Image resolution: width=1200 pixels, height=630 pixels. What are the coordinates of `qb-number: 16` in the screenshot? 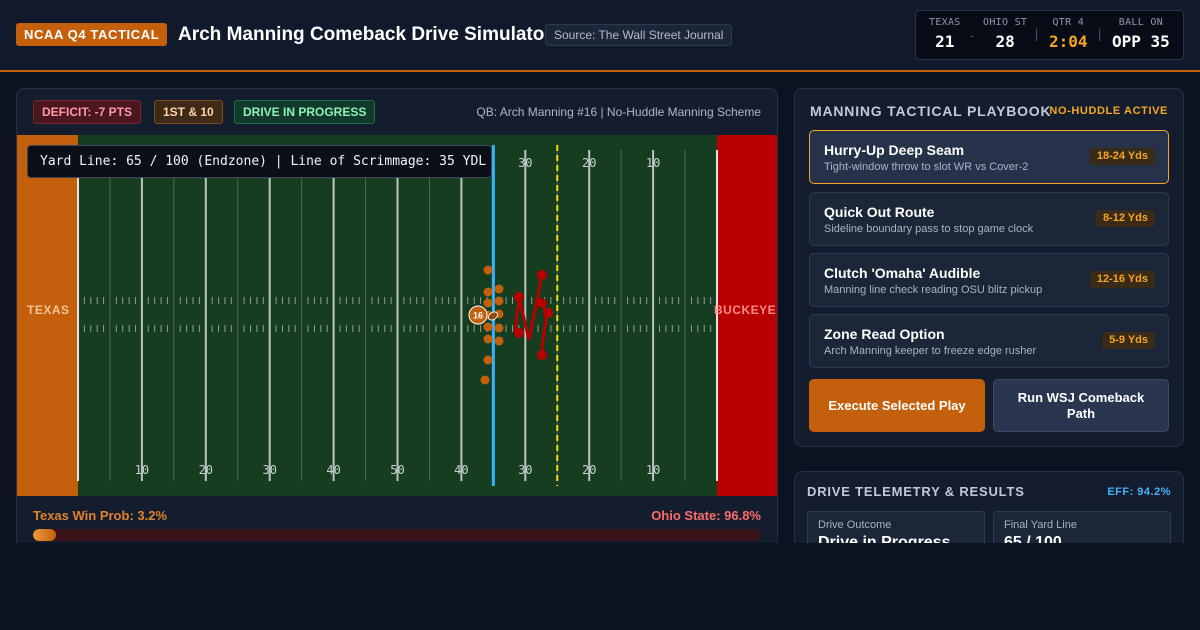 It's located at (478, 316).